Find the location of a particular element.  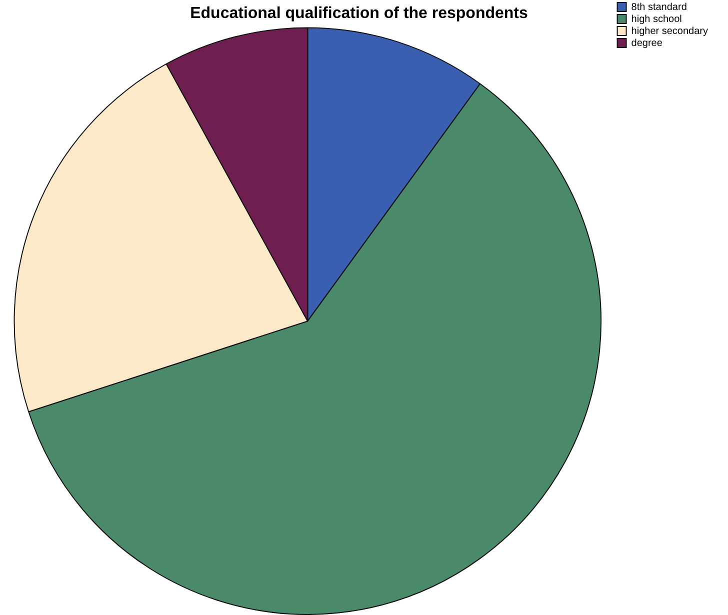

legend-label: degree is located at coordinates (647, 43).